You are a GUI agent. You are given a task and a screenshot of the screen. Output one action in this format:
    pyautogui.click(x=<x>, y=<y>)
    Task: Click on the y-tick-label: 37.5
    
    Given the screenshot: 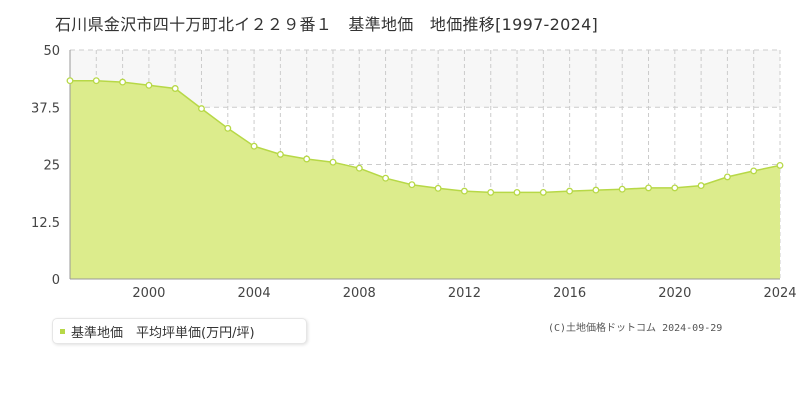 What is the action you would take?
    pyautogui.click(x=45, y=108)
    